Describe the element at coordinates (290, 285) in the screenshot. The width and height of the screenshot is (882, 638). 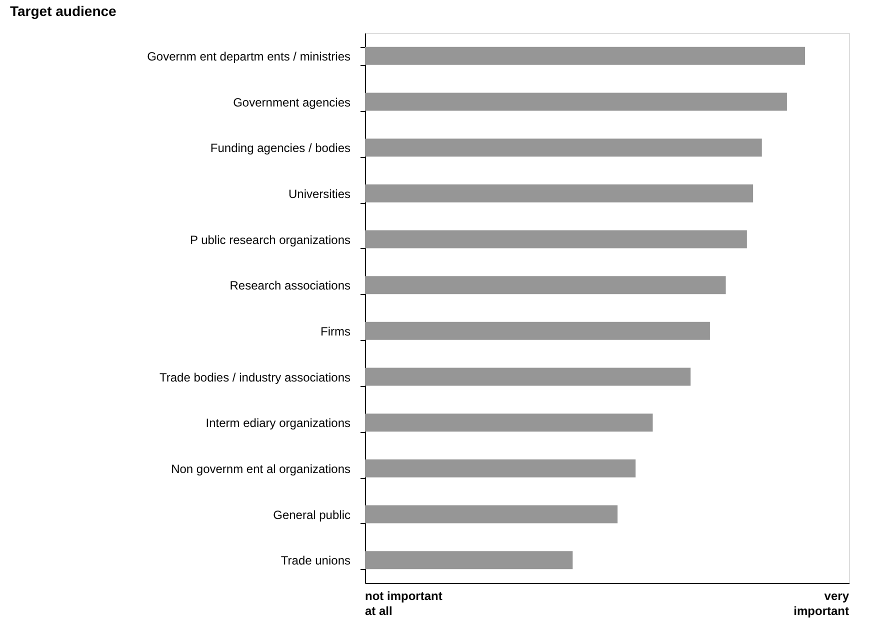
I see `y-tick-label: Research associations` at that location.